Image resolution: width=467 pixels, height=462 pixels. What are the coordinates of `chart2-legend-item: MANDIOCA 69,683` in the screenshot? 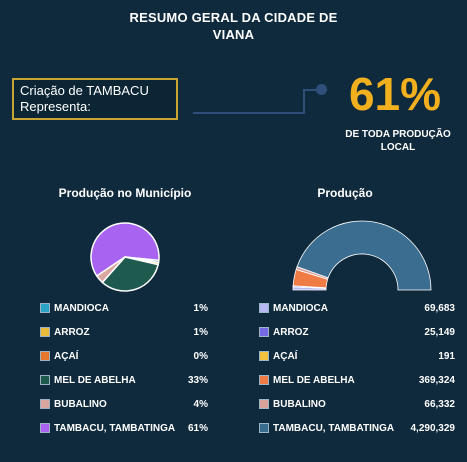 It's located at (357, 308).